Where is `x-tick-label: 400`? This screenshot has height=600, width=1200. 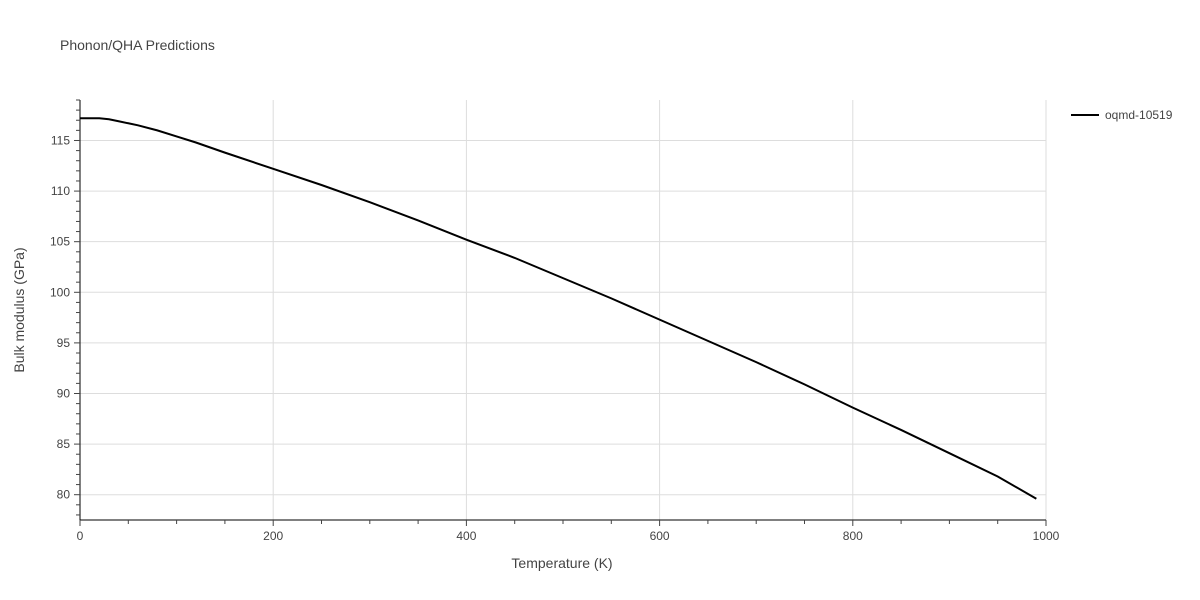
x-tick-label: 400 is located at coordinates (466, 536).